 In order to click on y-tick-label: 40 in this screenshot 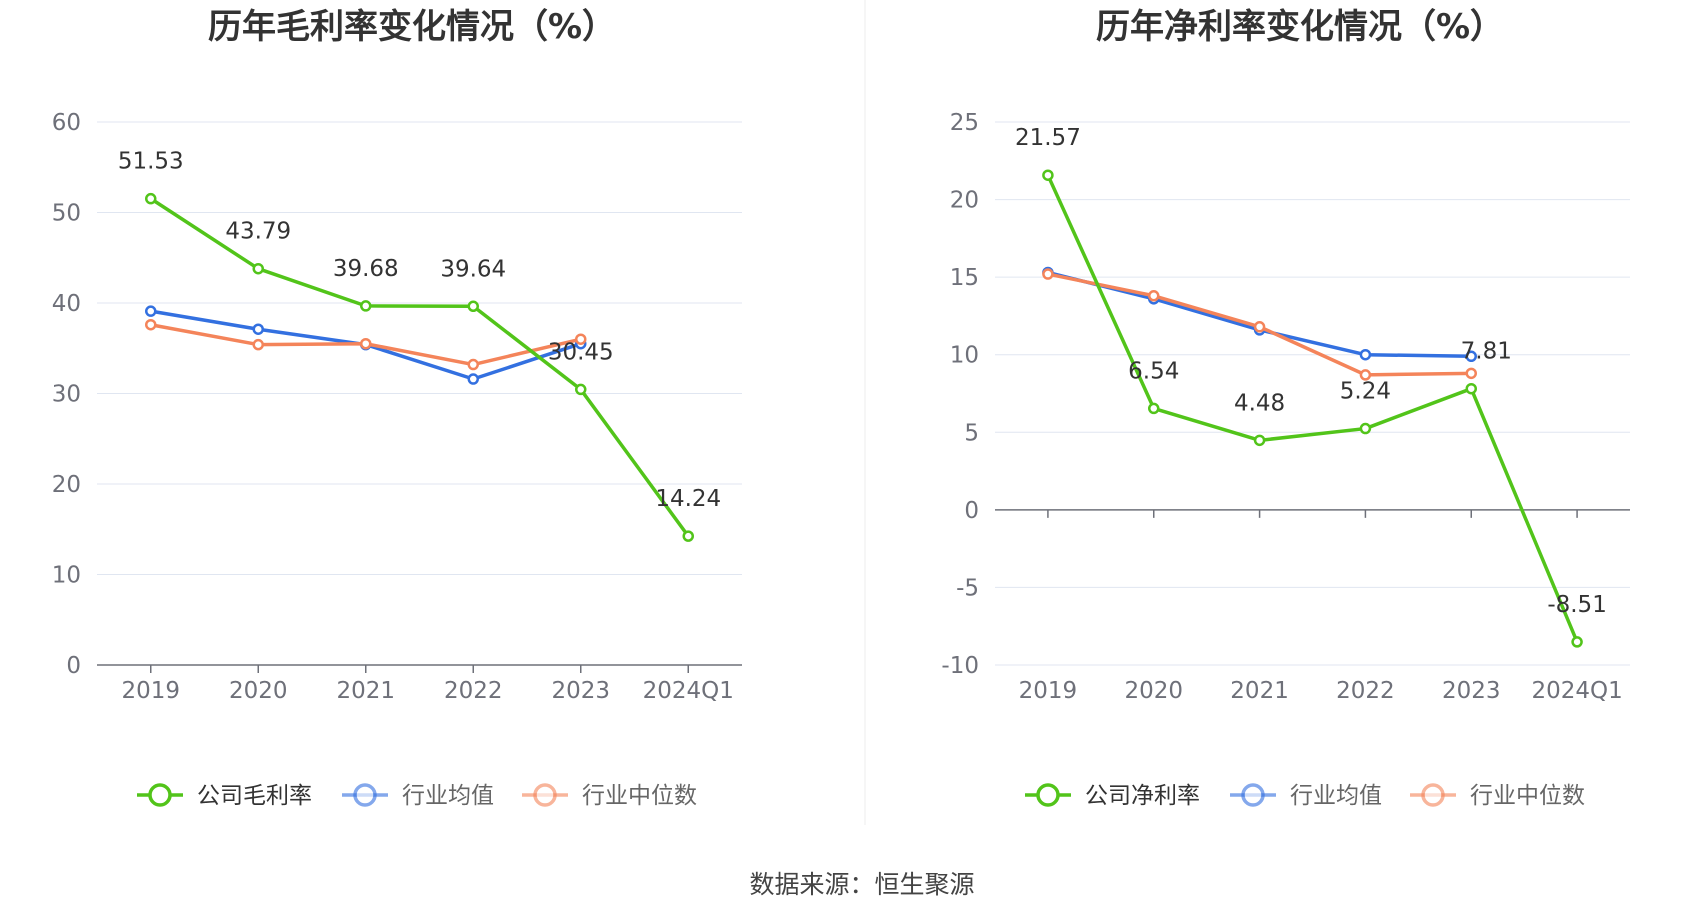, I will do `click(66, 304)`.